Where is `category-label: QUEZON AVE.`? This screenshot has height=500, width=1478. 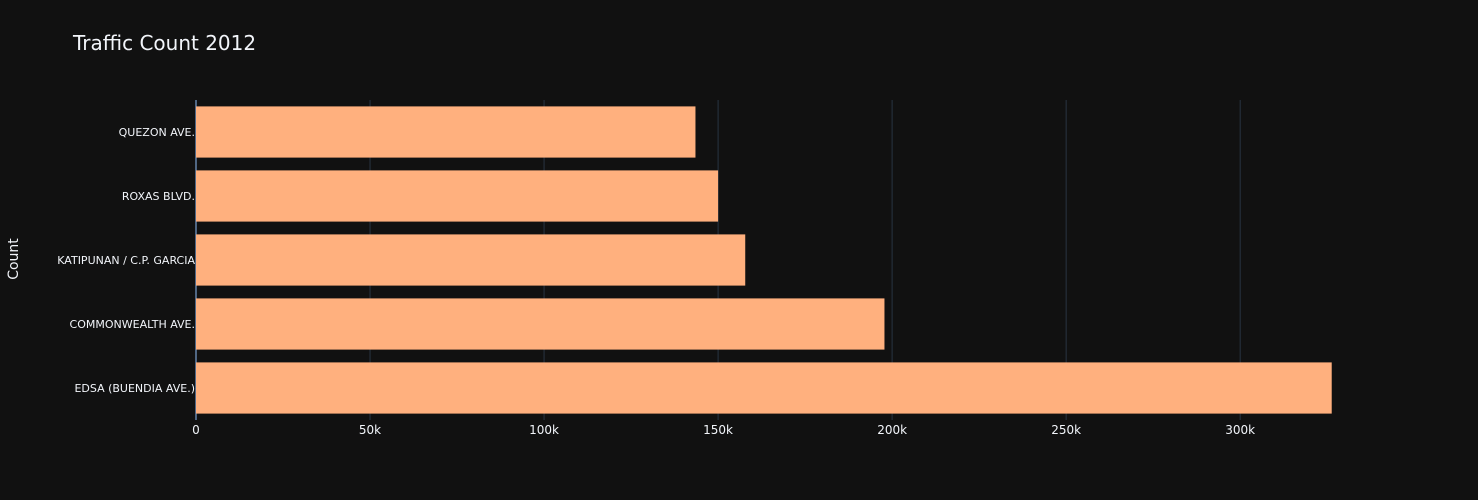
category-label: QUEZON AVE. is located at coordinates (157, 132).